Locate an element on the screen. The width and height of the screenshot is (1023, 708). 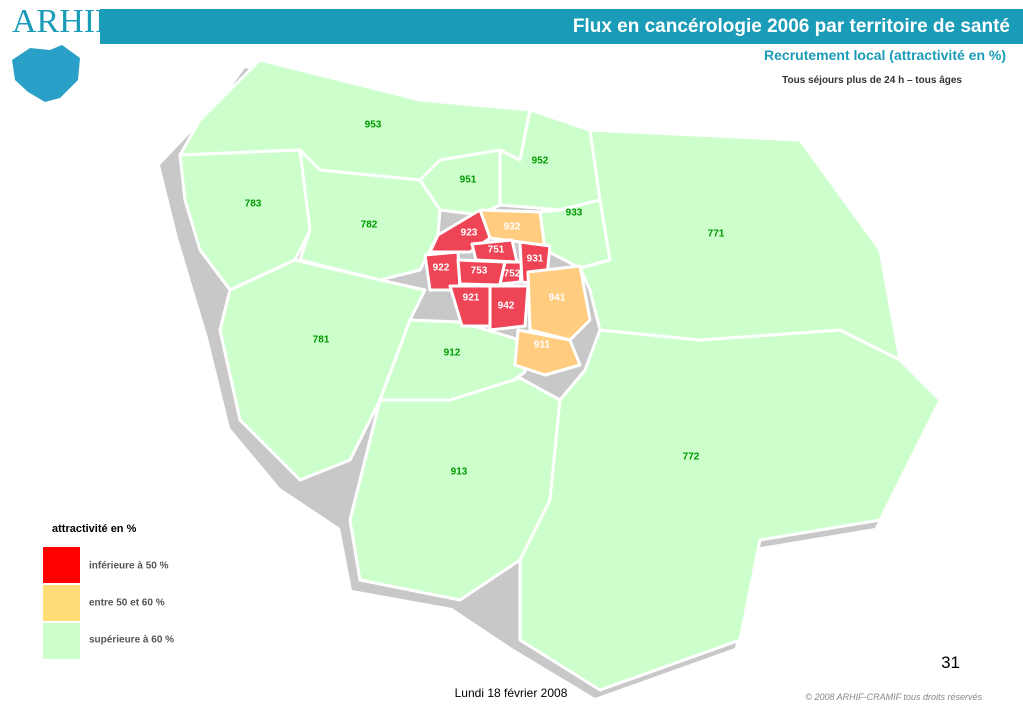
region-label: 772 is located at coordinates (691, 457).